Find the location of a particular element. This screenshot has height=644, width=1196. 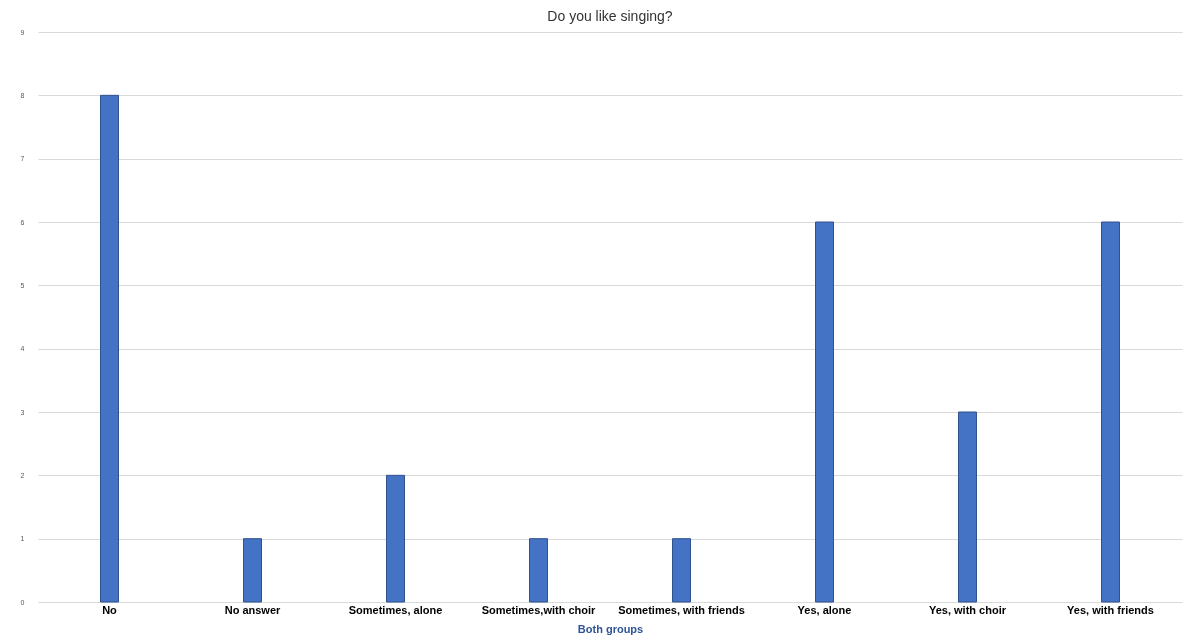

x-tick-label: Yes, with friends is located at coordinates (1110, 609).